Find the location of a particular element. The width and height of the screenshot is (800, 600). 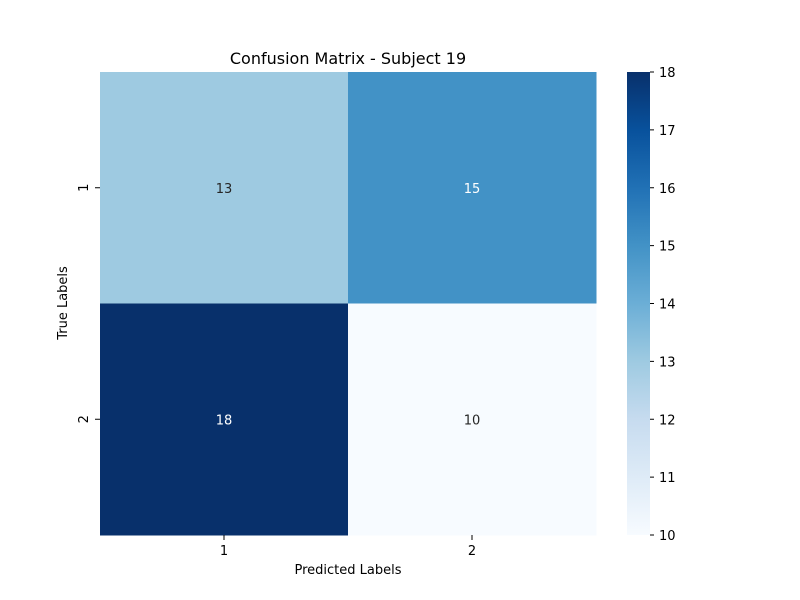

y-axis-label: True Labels is located at coordinates (63, 303).